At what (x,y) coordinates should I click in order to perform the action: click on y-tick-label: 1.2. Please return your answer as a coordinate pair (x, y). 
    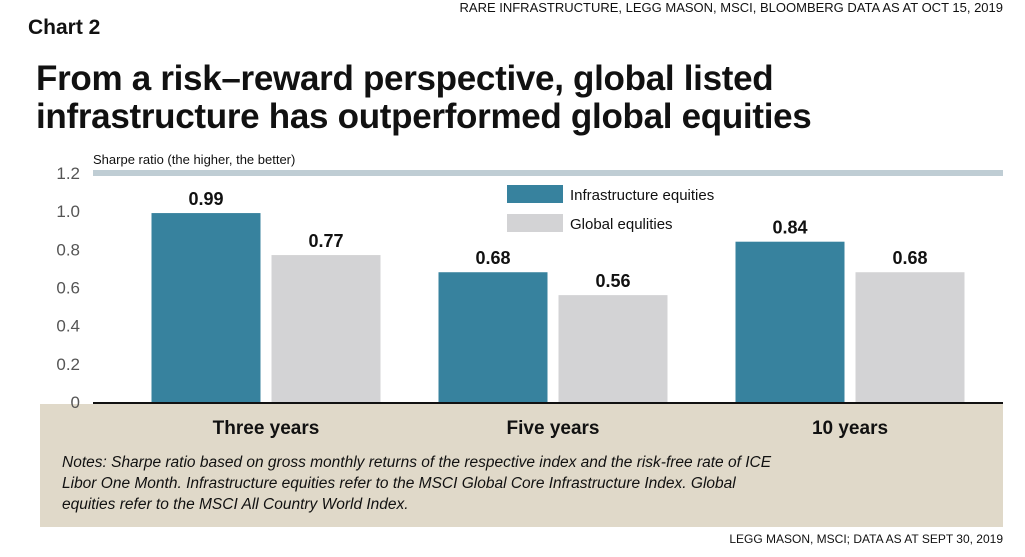
    Looking at the image, I should click on (68, 173).